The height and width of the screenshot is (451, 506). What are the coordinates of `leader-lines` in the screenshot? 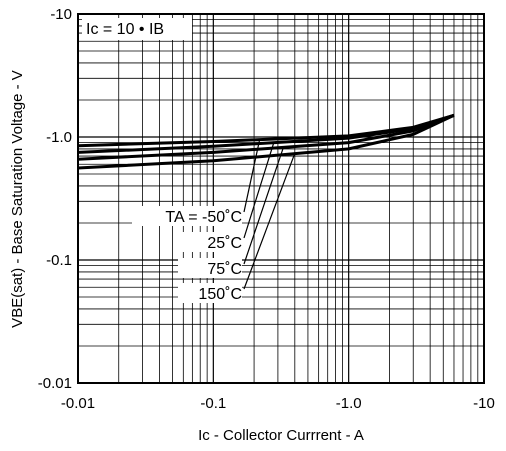 It's located at (269, 214).